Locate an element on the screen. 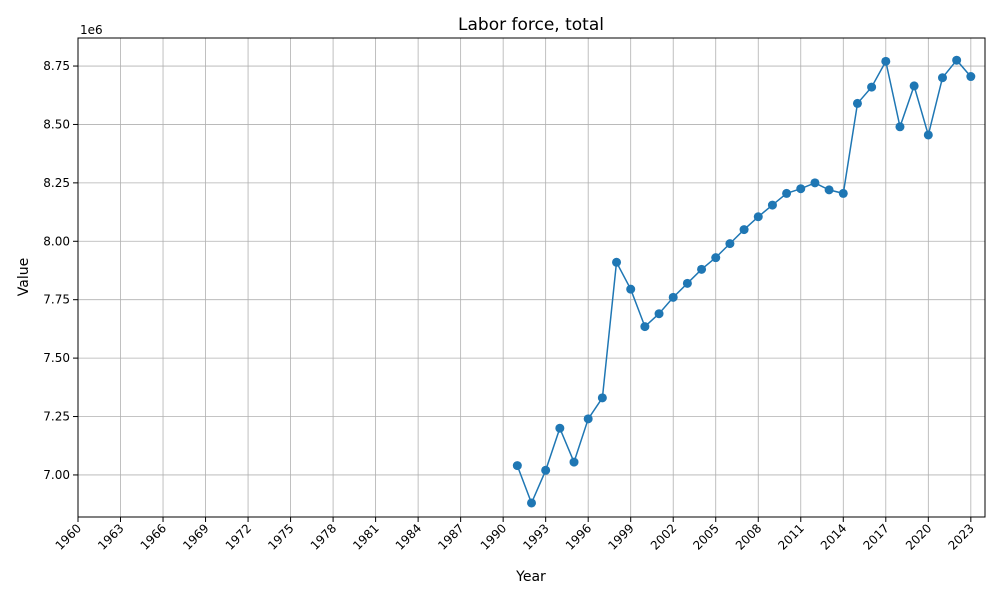 The width and height of the screenshot is (1000, 600). chart-title: Labor force, total is located at coordinates (531, 25).